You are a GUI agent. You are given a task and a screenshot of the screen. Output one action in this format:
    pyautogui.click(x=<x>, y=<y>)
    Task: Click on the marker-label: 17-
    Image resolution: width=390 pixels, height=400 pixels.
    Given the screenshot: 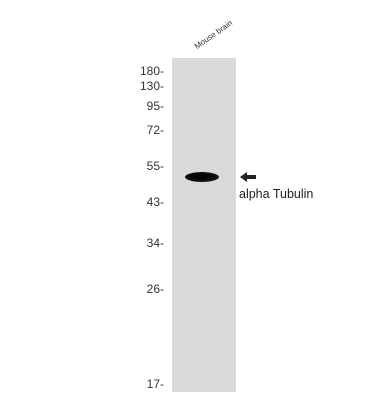 What is the action you would take?
    pyautogui.click(x=155, y=384)
    